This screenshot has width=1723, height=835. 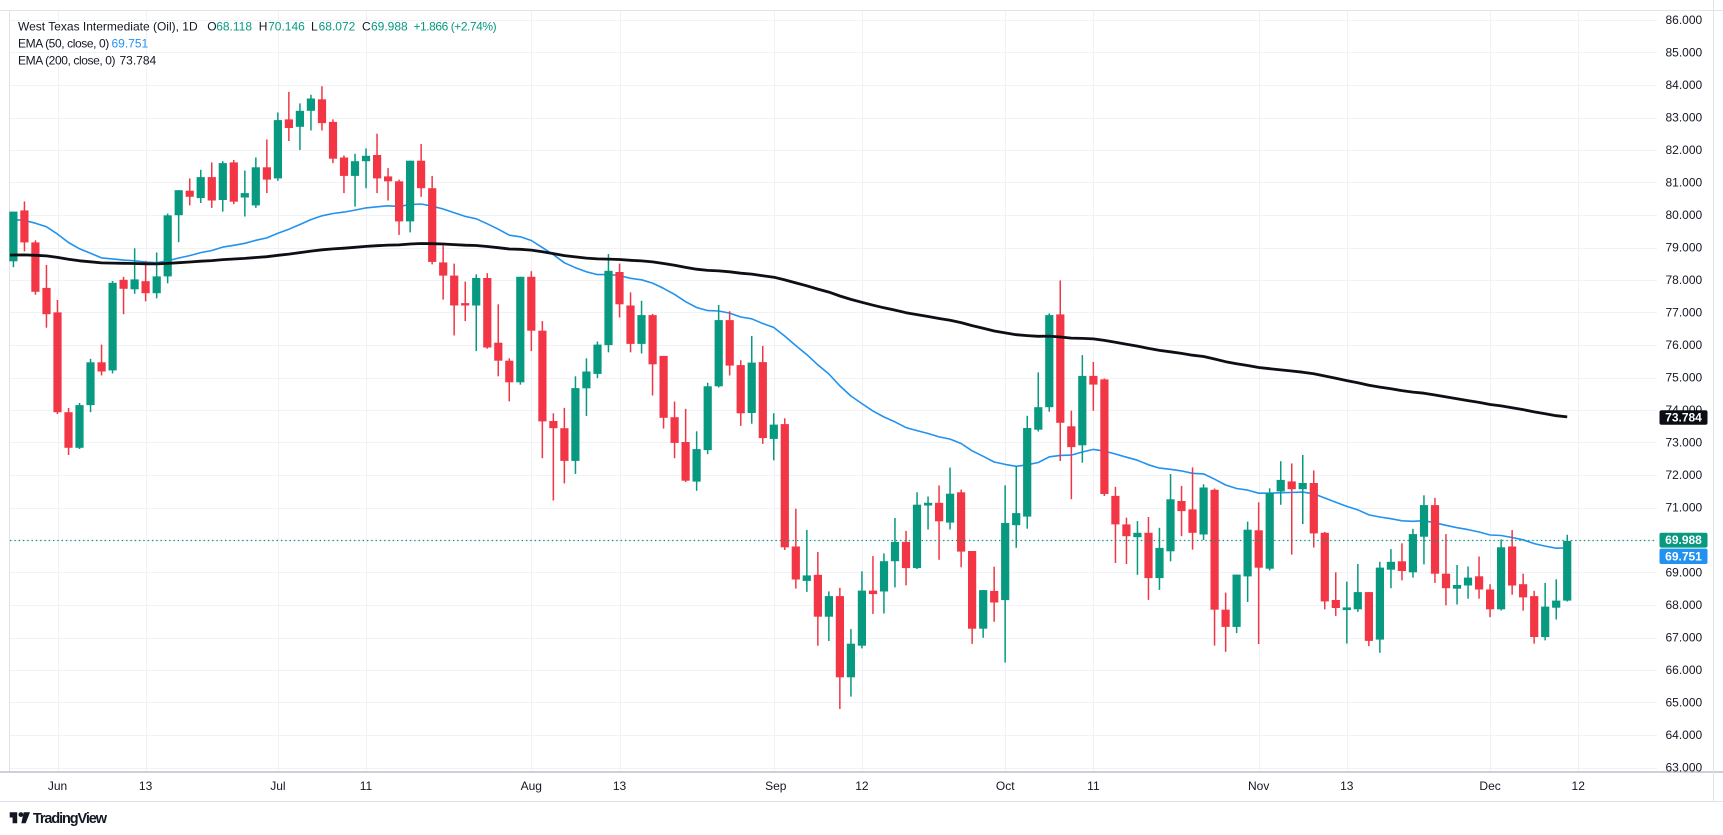 What do you see at coordinates (263, 27) in the screenshot?
I see `svg-text: H` at bounding box center [263, 27].